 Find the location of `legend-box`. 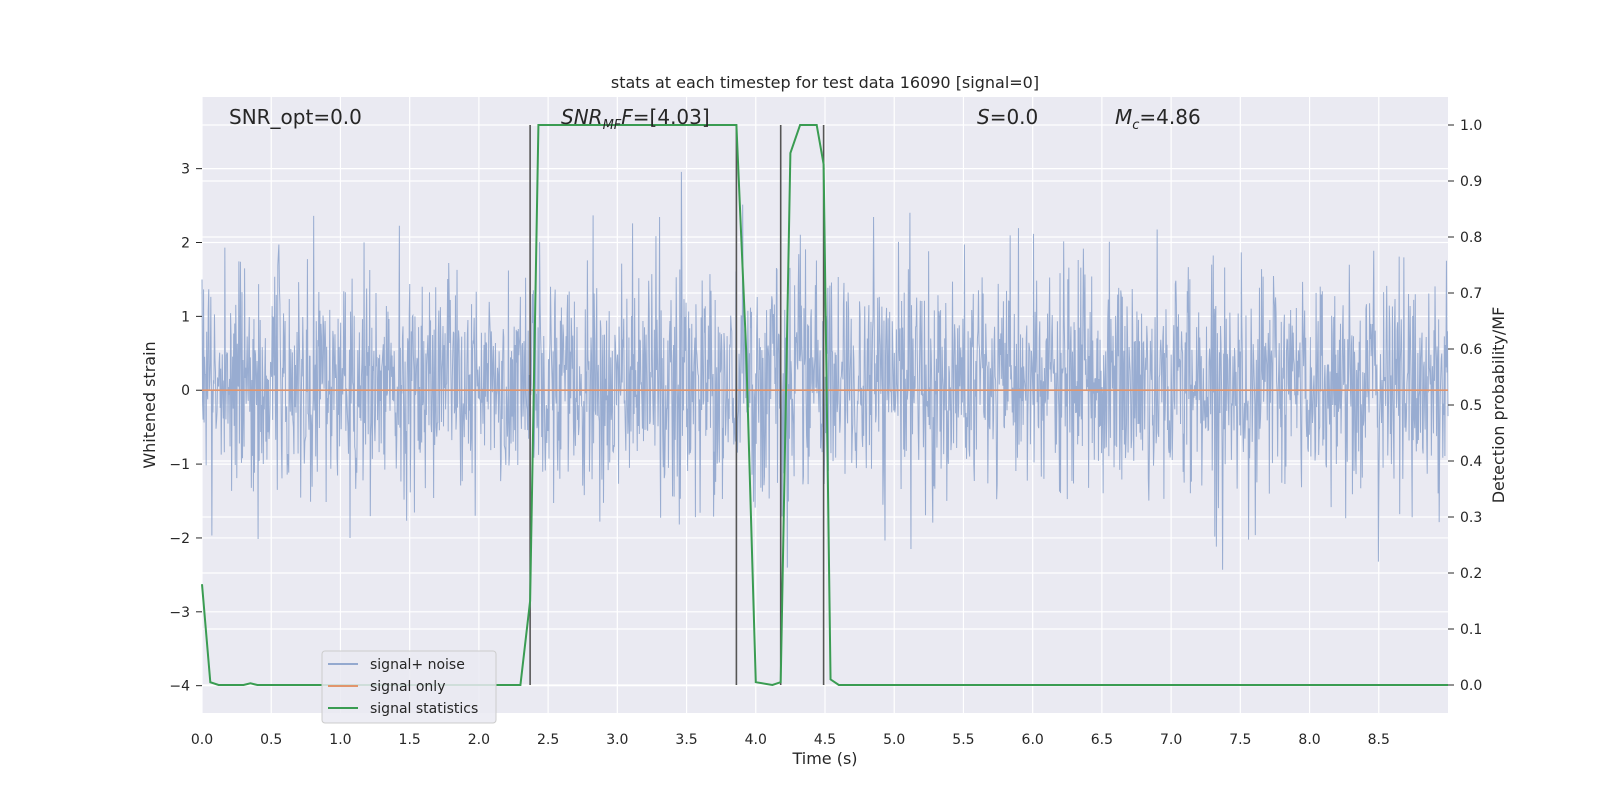

legend-box is located at coordinates (409, 687).